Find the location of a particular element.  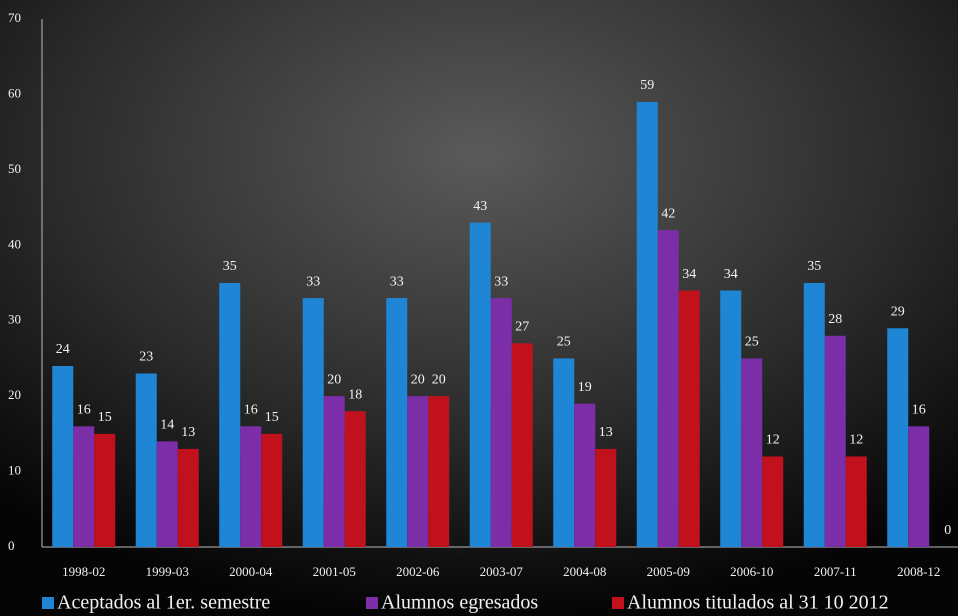

legend-label: Aceptados al 1er. semestre is located at coordinates (163, 603).